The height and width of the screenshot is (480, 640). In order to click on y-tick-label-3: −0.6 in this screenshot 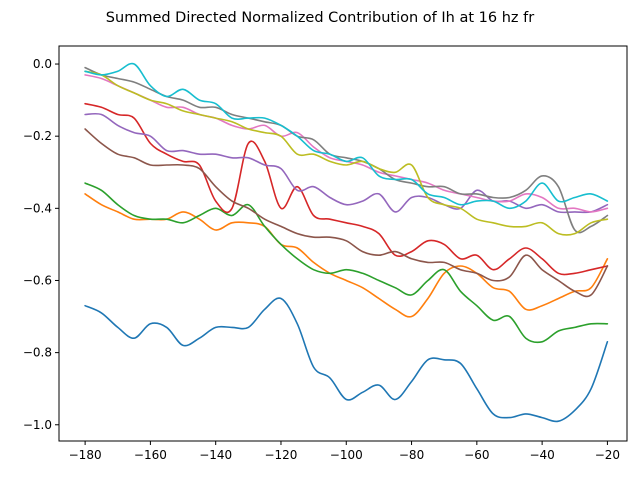, I will do `click(37, 280)`.